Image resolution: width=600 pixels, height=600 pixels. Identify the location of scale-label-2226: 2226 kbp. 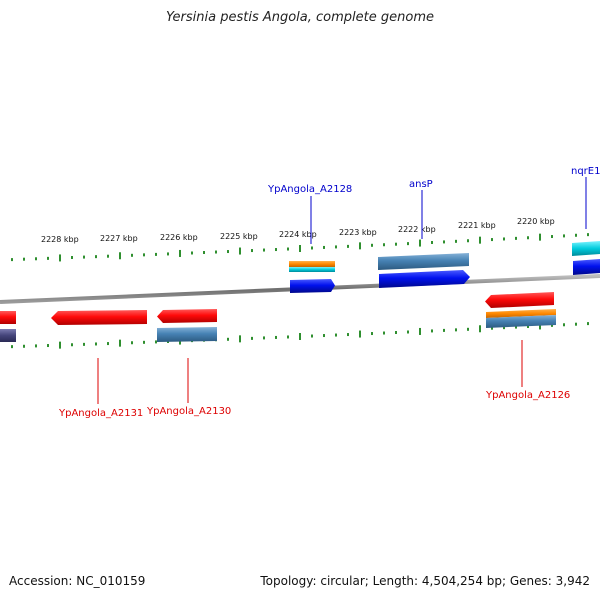
(179, 237).